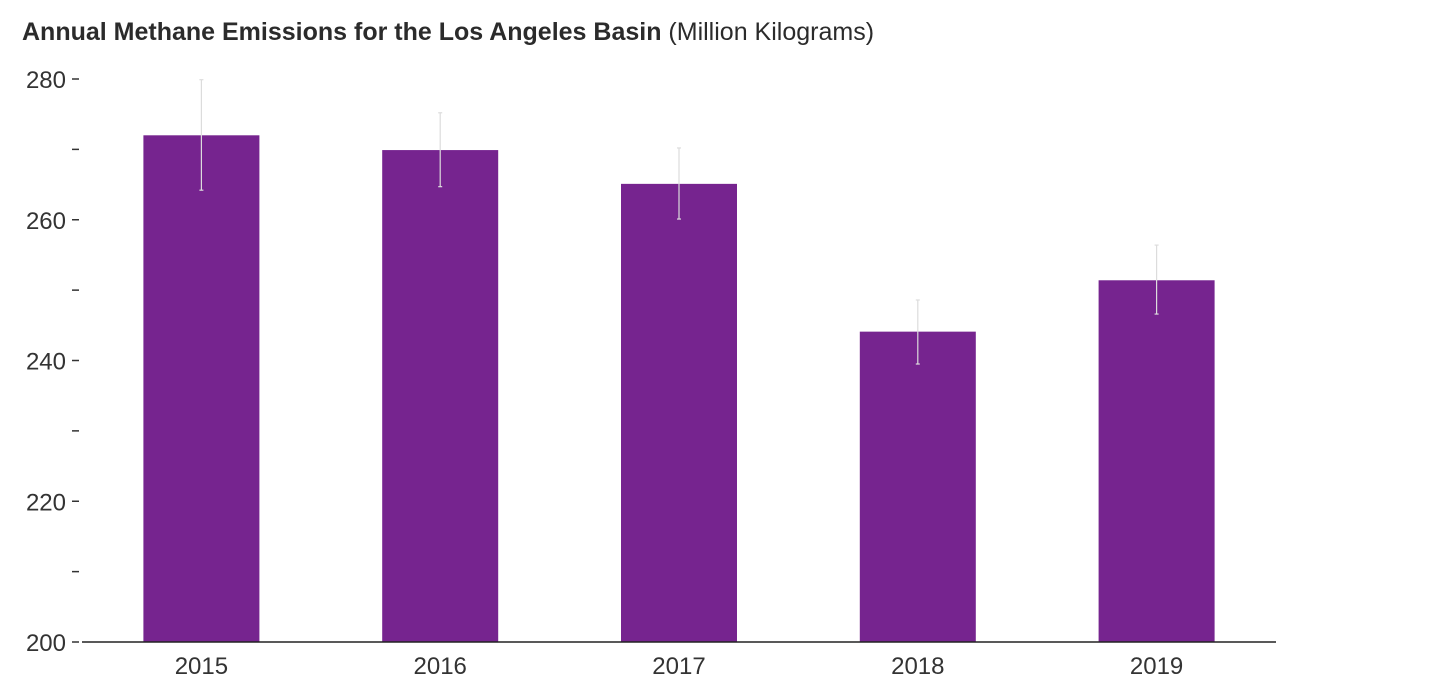 This screenshot has height=700, width=1440. What do you see at coordinates (1156, 666) in the screenshot?
I see `x-tick-label: 2019` at bounding box center [1156, 666].